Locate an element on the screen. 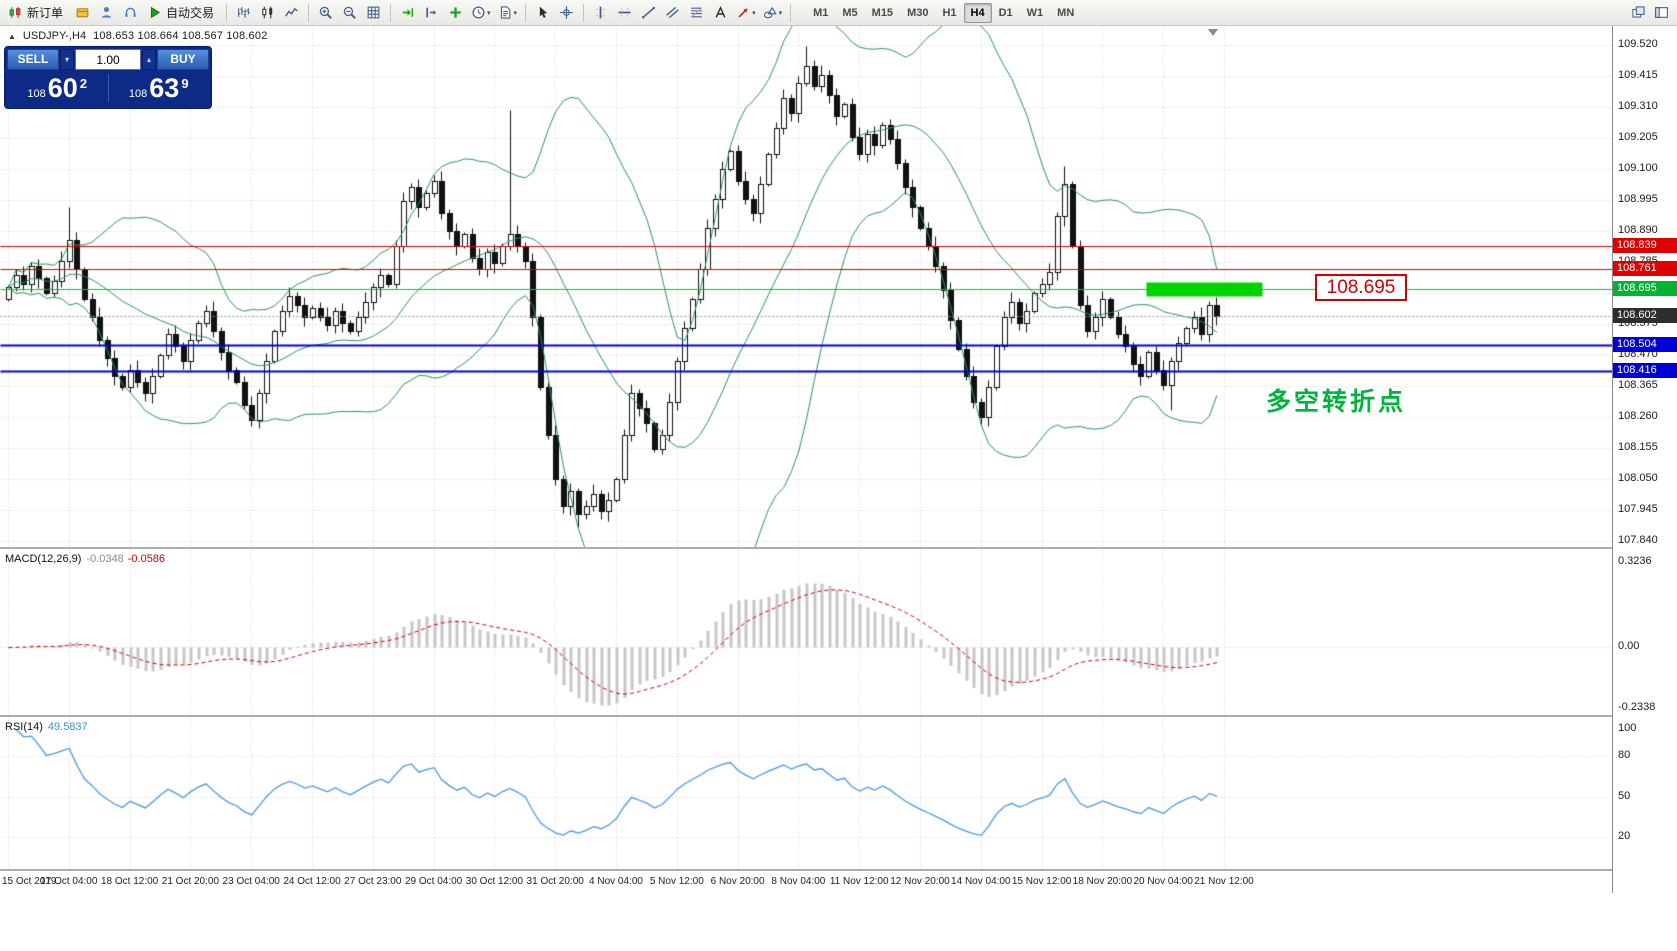 The height and width of the screenshot is (951, 1677). new-order-button: 新订单 is located at coordinates (37, 12).